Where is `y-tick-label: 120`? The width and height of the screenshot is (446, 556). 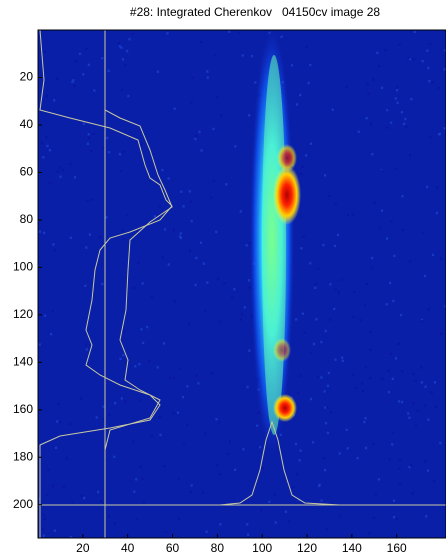 y-tick-label: 120 is located at coordinates (23, 314).